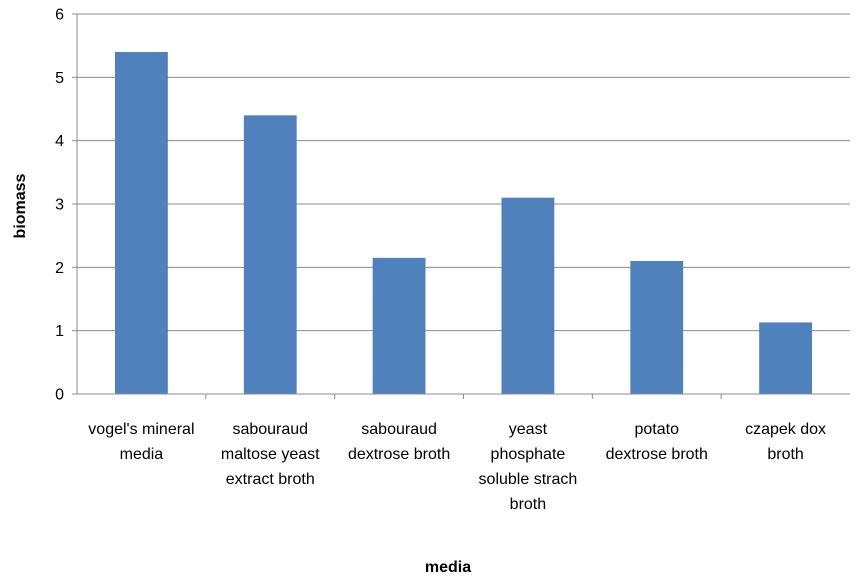 The image size is (856, 580). I want to click on x-axis-label: media, so click(448, 567).